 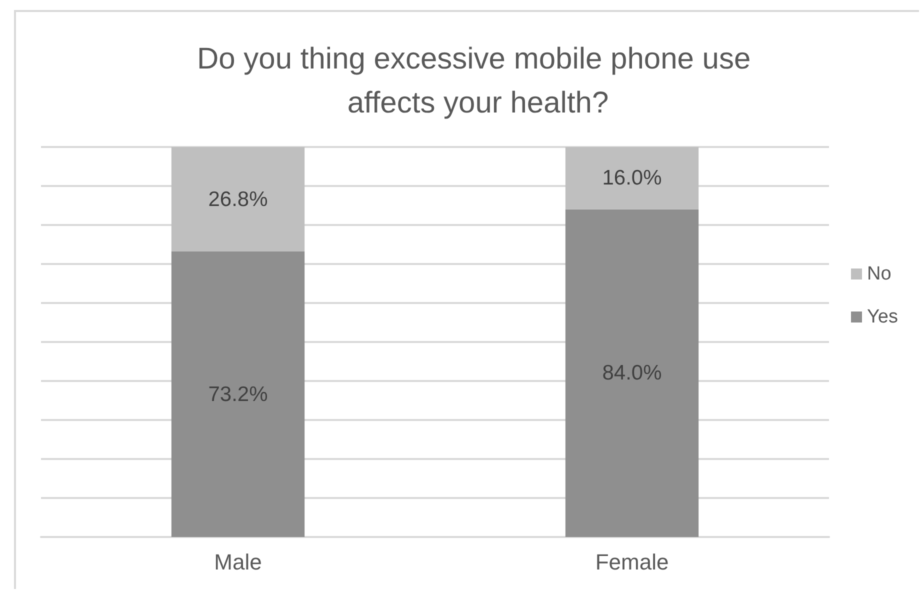 I want to click on data-label: 84.0%, so click(x=632, y=373).